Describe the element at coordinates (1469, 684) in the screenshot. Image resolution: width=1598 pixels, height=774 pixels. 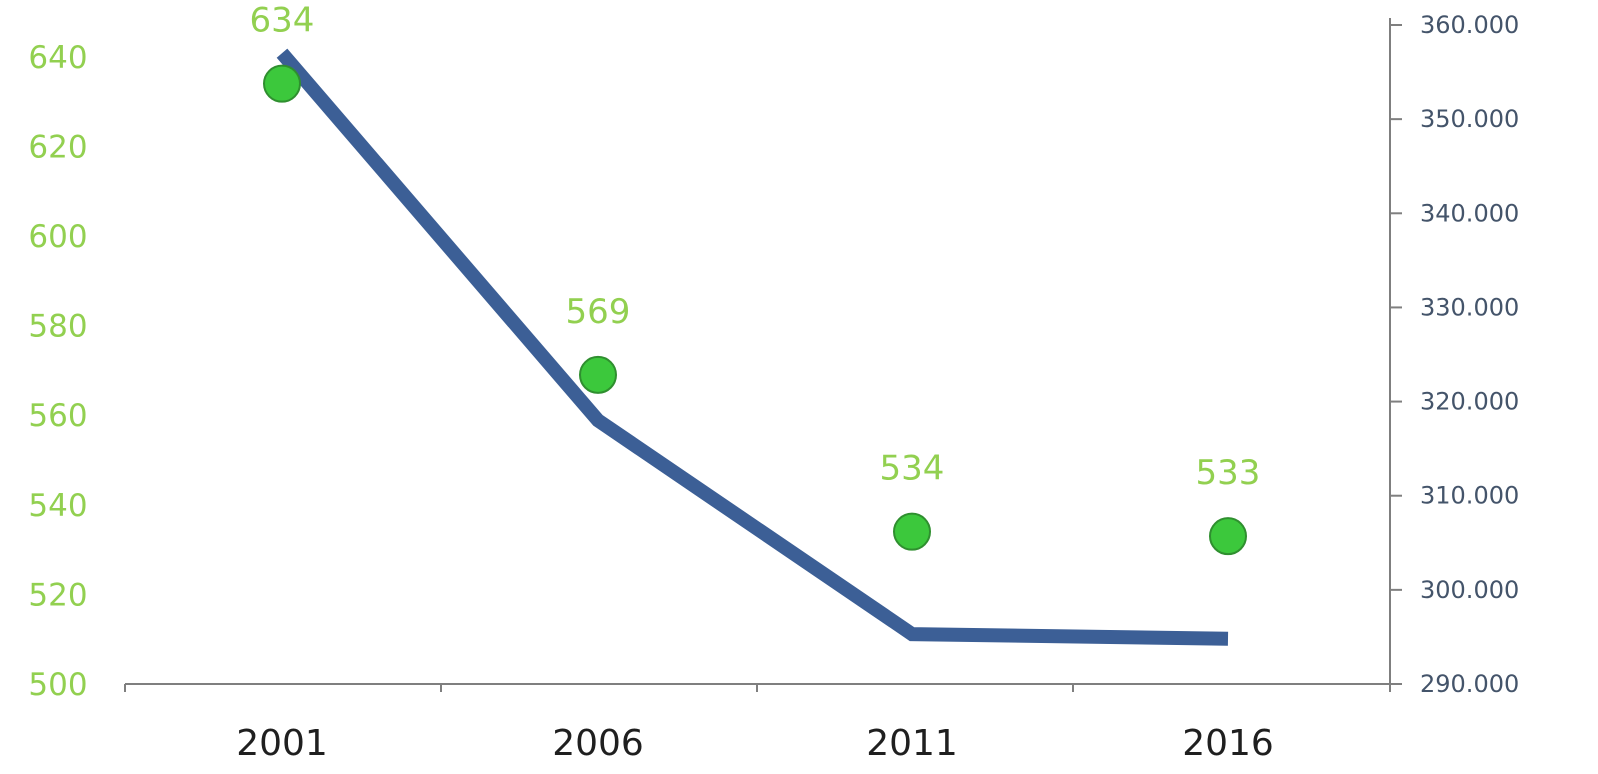
I see `right-tick-label-290.000: 290.000` at that location.